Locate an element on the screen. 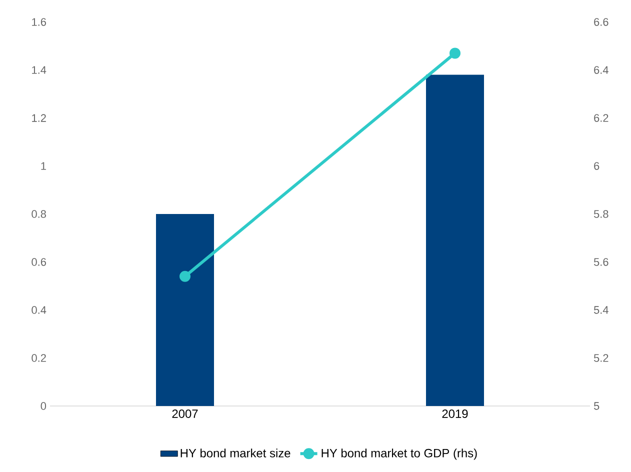  y2-tick-label: 5.4 is located at coordinates (601, 310).